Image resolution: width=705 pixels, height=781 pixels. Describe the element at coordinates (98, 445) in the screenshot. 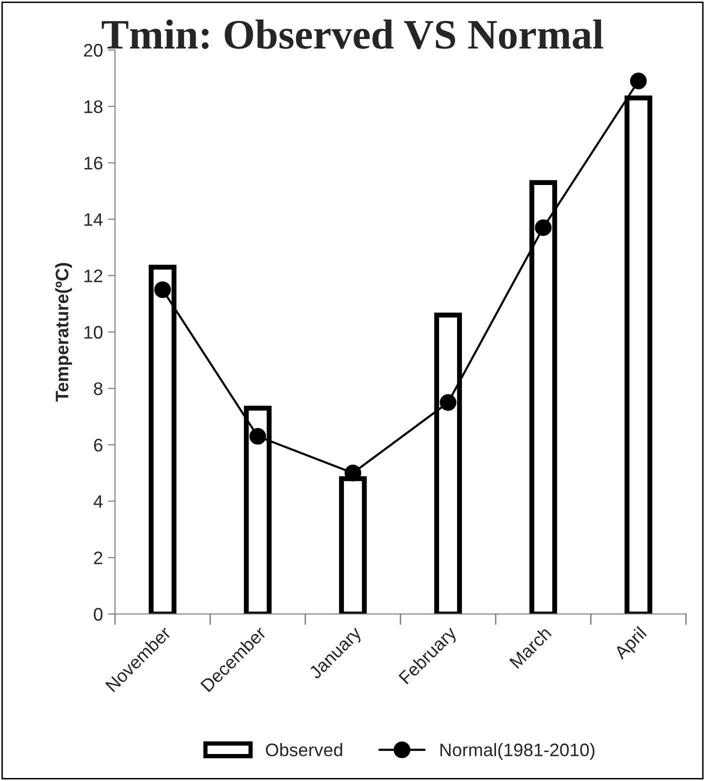

I see `y-tick-label: 6` at that location.